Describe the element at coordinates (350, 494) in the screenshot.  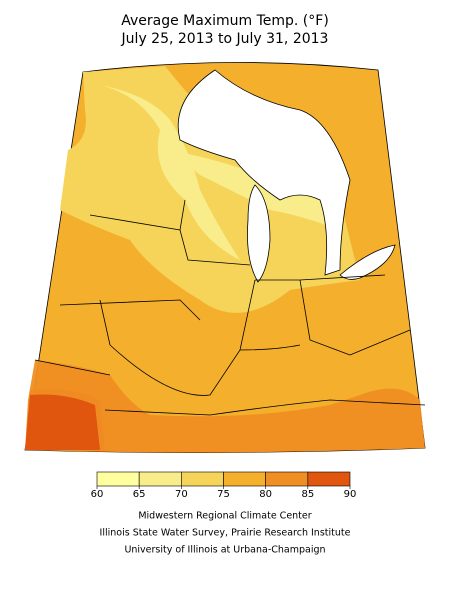
I see `legend-tick-label: 90` at that location.